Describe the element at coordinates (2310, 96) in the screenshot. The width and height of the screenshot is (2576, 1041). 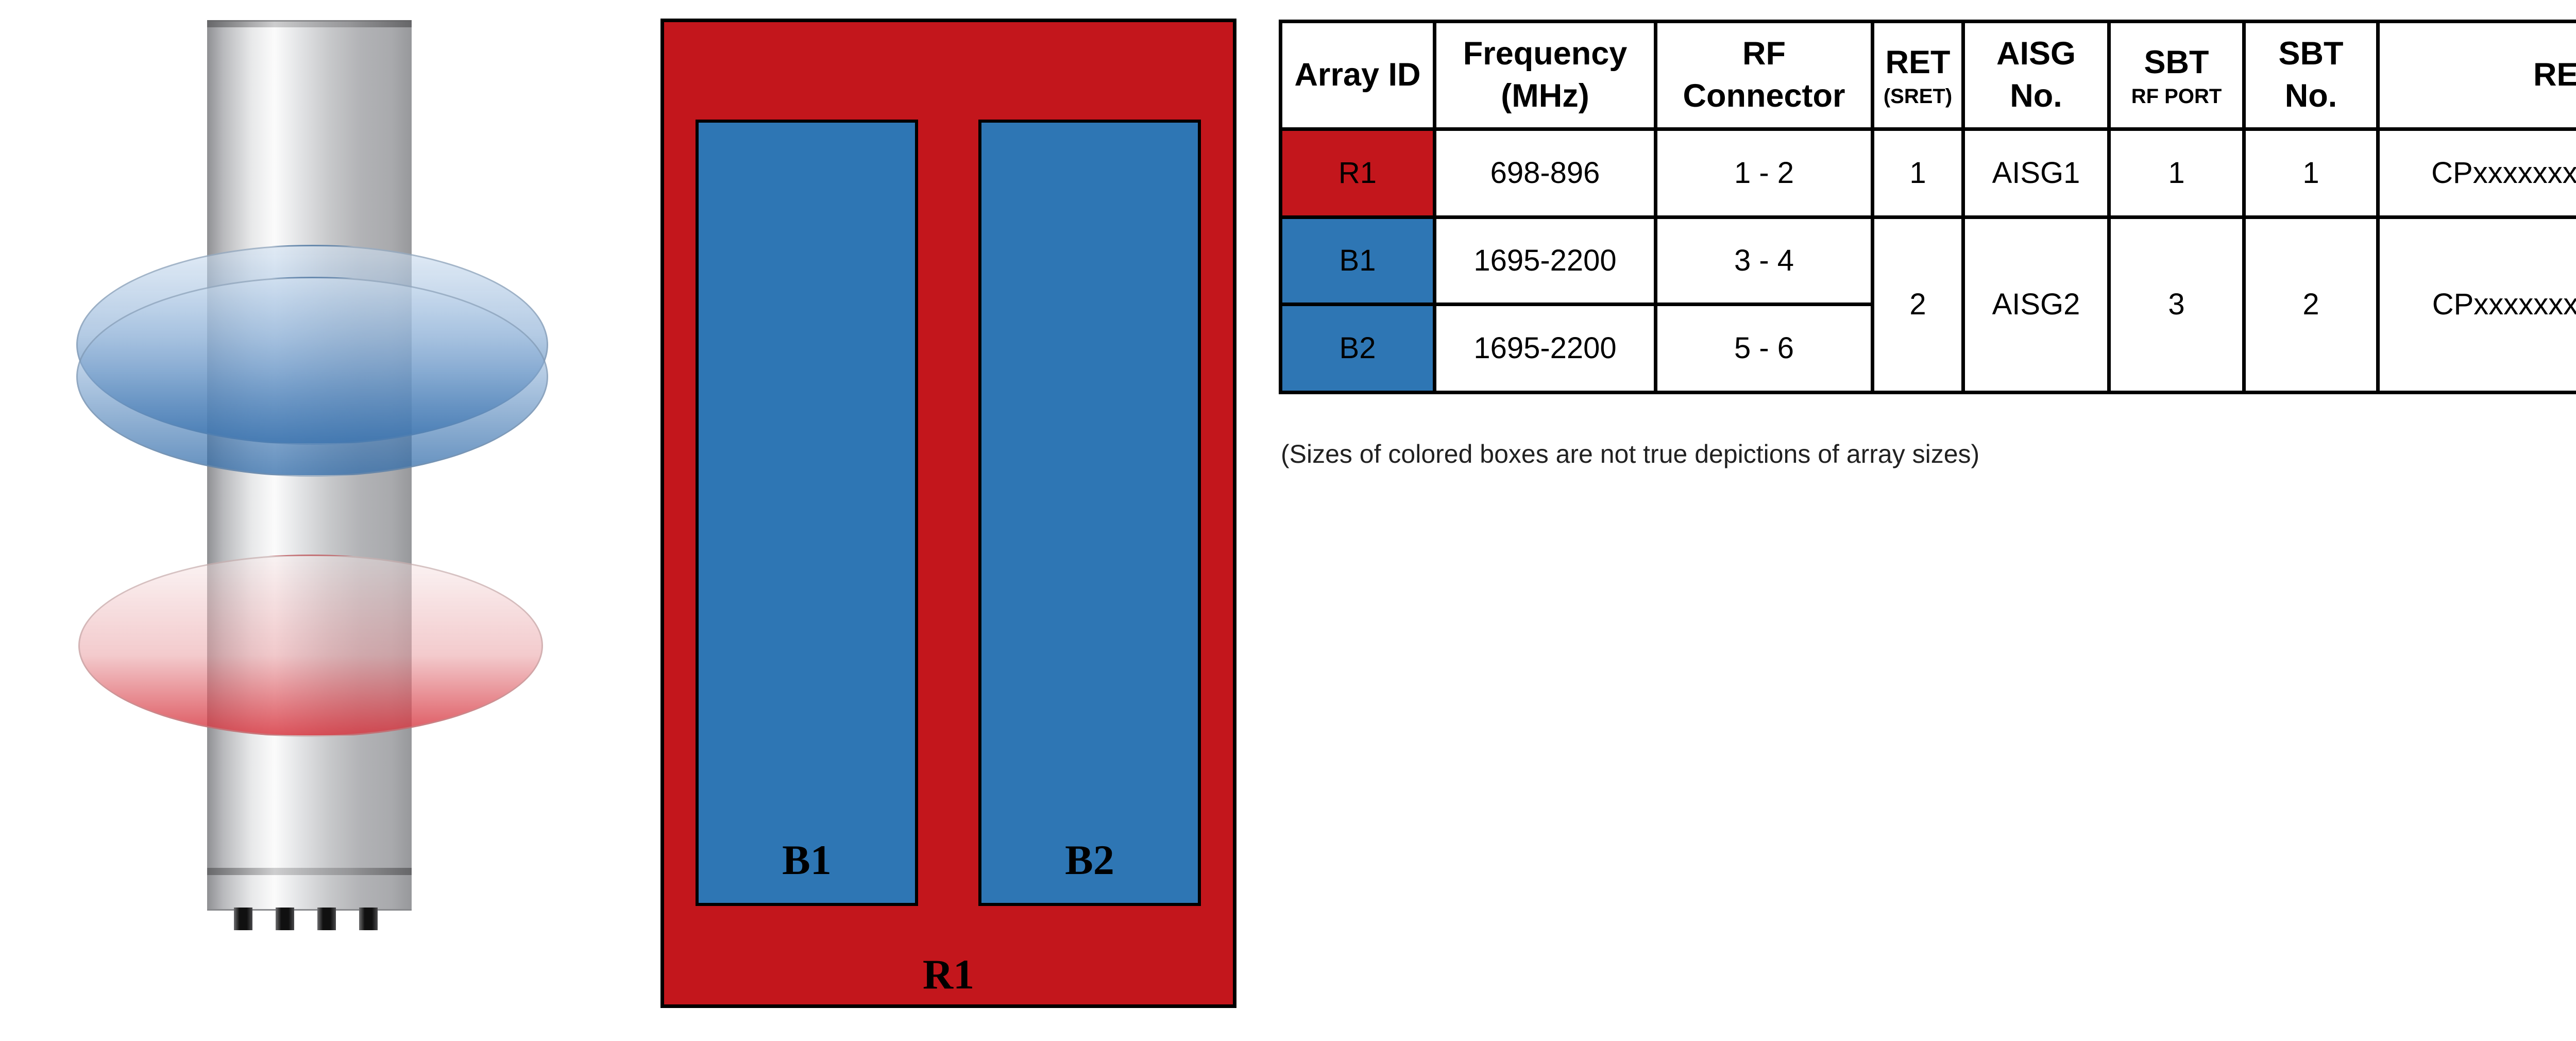
I see `header-sbt-no-line2: No.` at that location.